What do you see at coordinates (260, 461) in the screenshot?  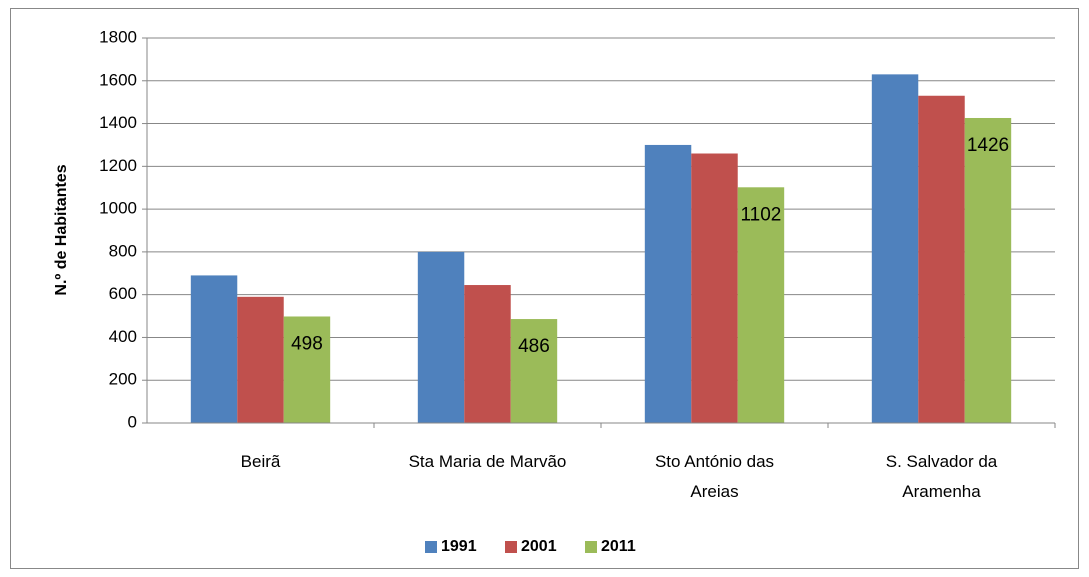 I see `x-tick-label: Beirã` at bounding box center [260, 461].